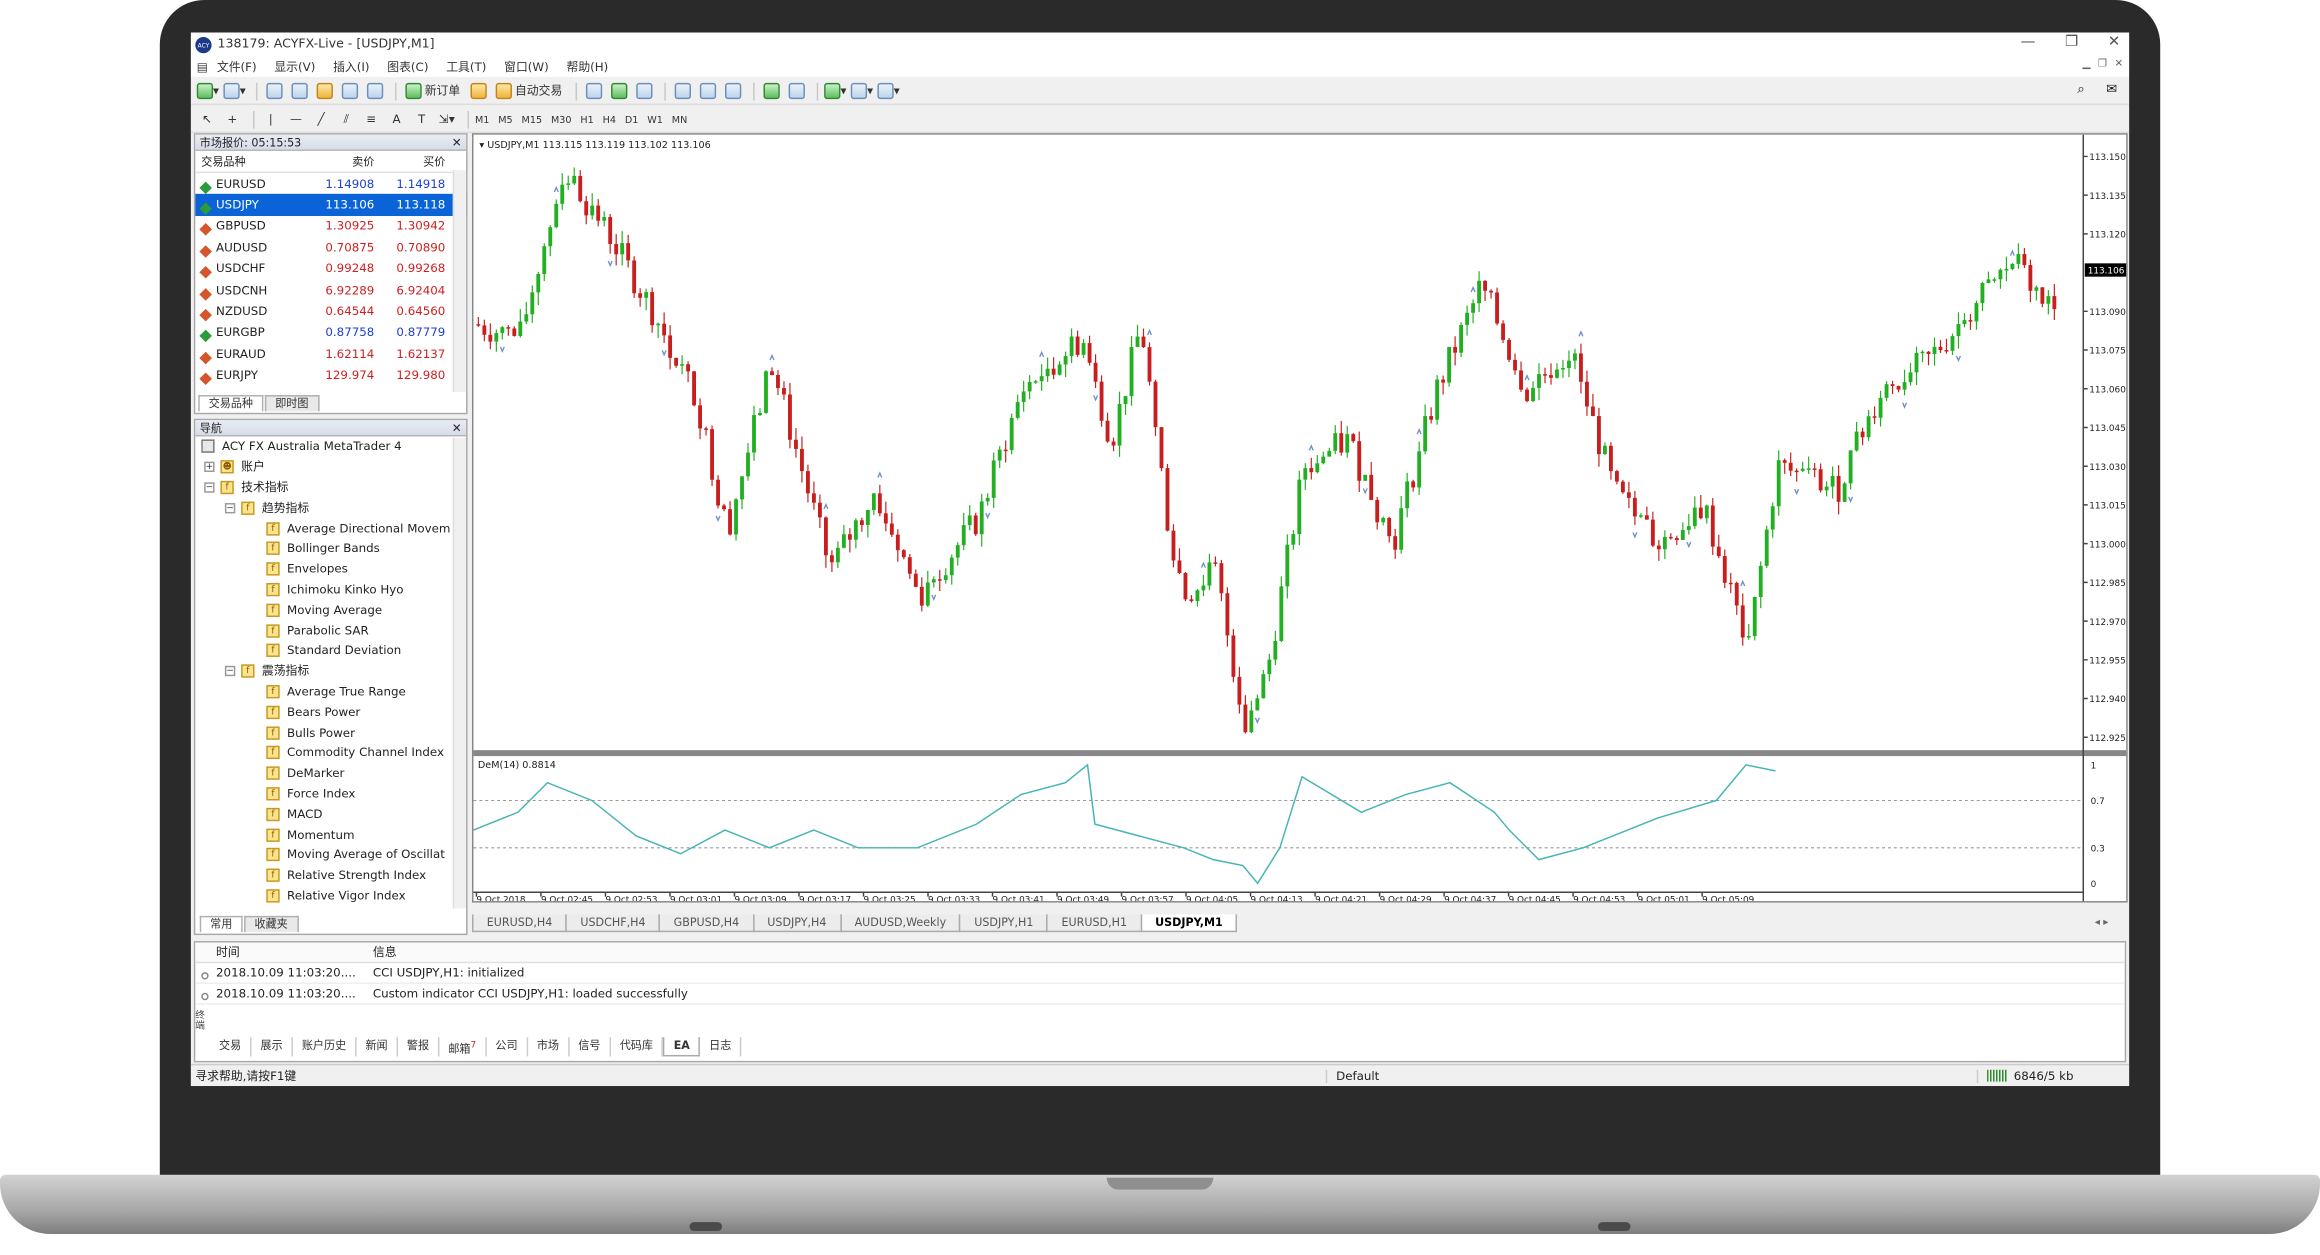 This screenshot has height=1255, width=2320. I want to click on tf-m15: M15, so click(532, 119).